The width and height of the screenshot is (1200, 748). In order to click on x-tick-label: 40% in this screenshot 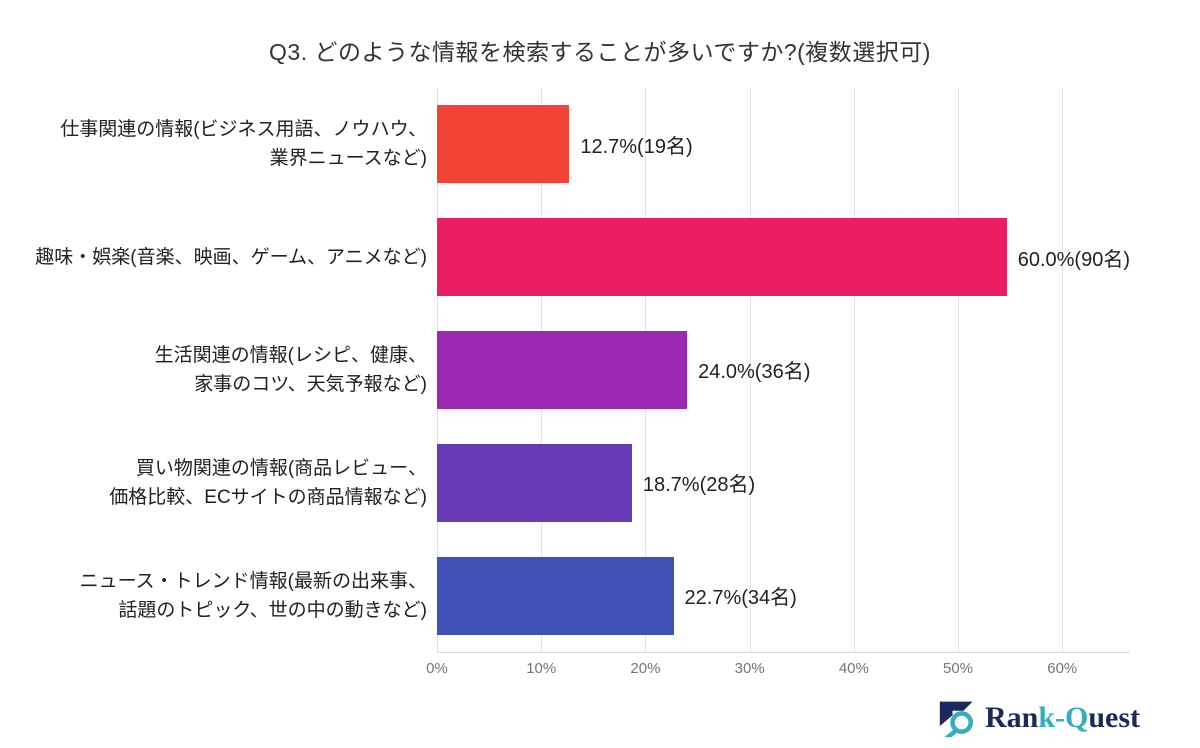, I will do `click(853, 668)`.